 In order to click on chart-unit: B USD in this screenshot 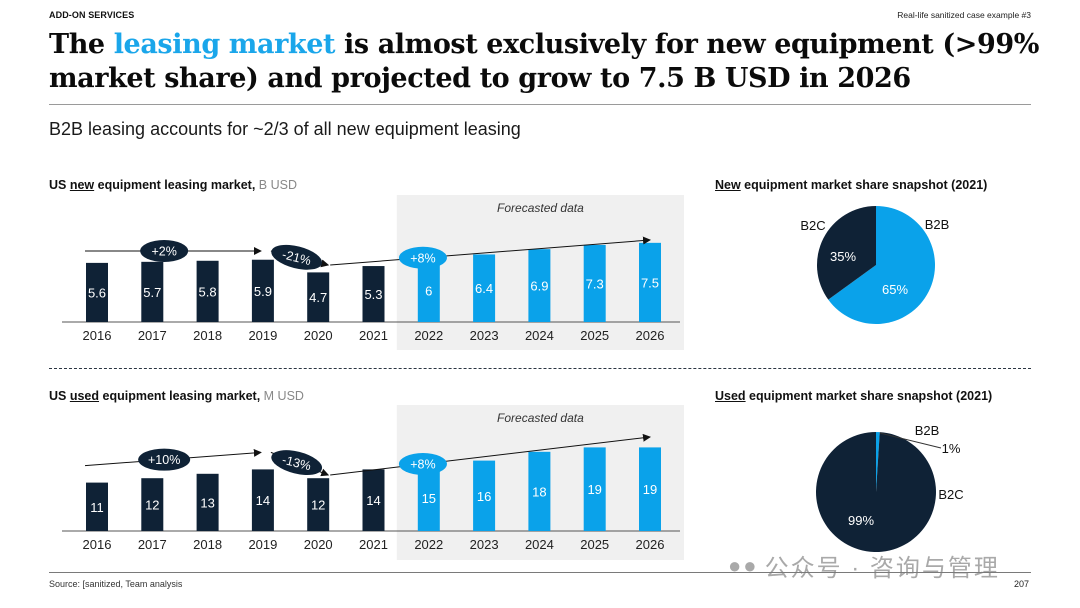, I will do `click(276, 185)`.